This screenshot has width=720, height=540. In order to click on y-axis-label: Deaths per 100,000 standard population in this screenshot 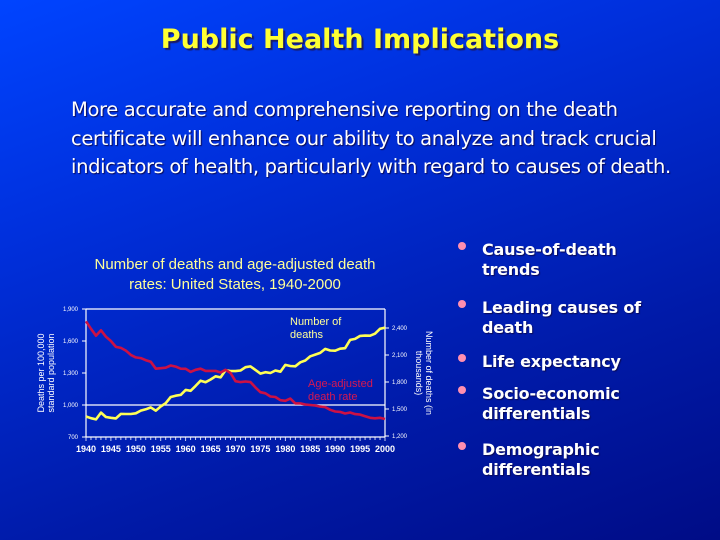, I will do `click(46, 372)`.